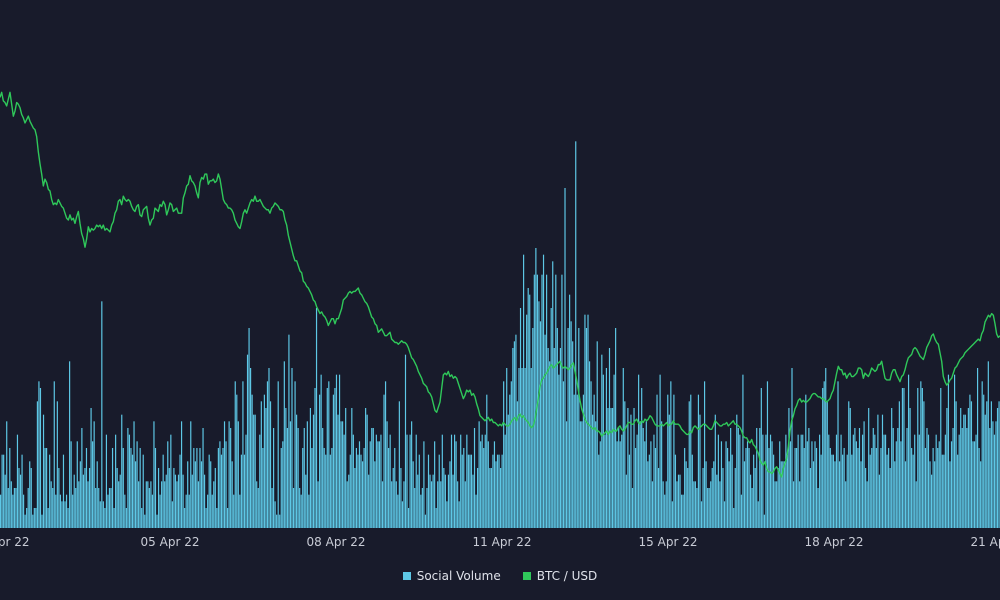 This screenshot has height=600, width=1000. I want to click on legend-item-social-volume: Social Volume, so click(451, 576).